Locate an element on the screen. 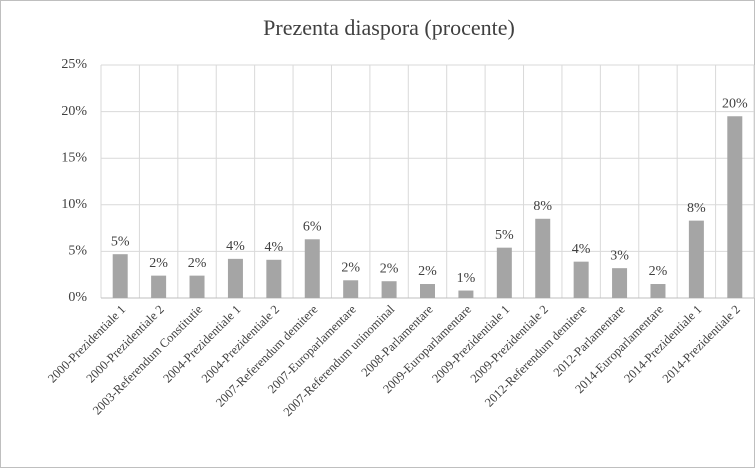 The width and height of the screenshot is (755, 468). data-label: 6% is located at coordinates (312, 227).